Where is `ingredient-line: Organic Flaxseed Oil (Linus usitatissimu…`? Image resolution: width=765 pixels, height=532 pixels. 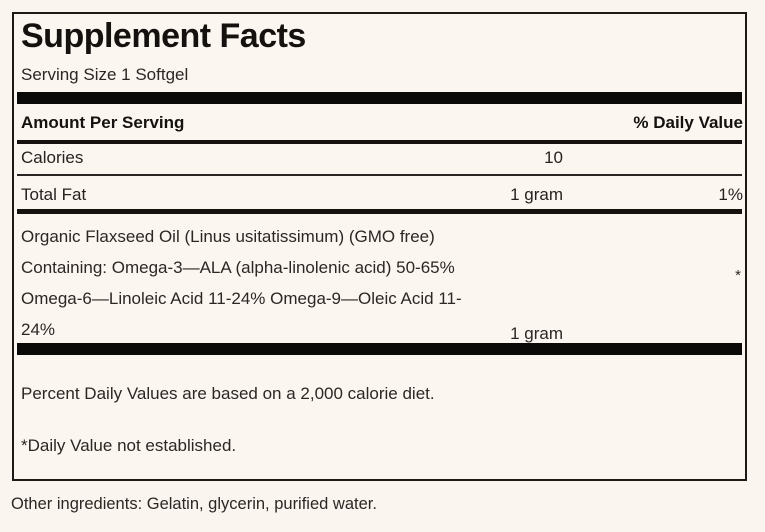
ingredient-line: Organic Flaxseed Oil (Linus usitatissimu… is located at coordinates (228, 236).